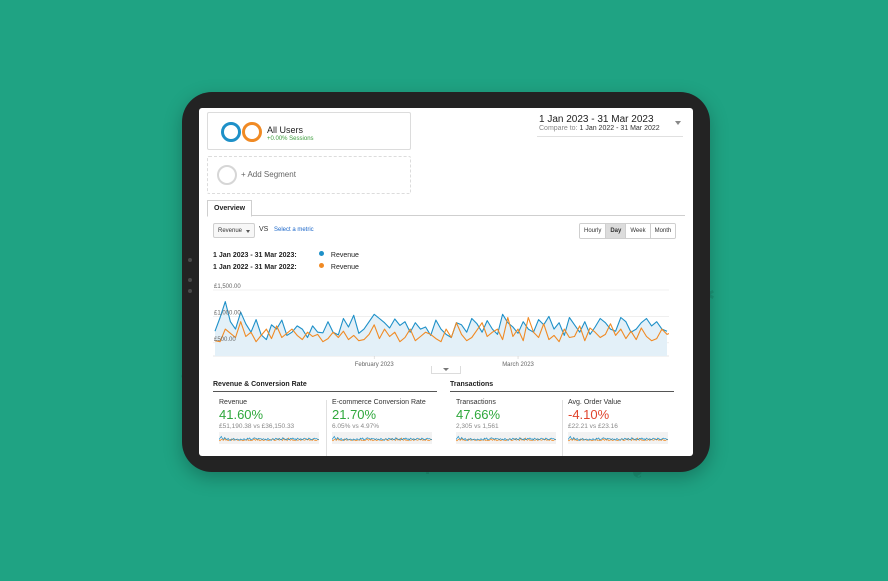  Describe the element at coordinates (190, 260) in the screenshot. I see `tablet-camera` at that location.